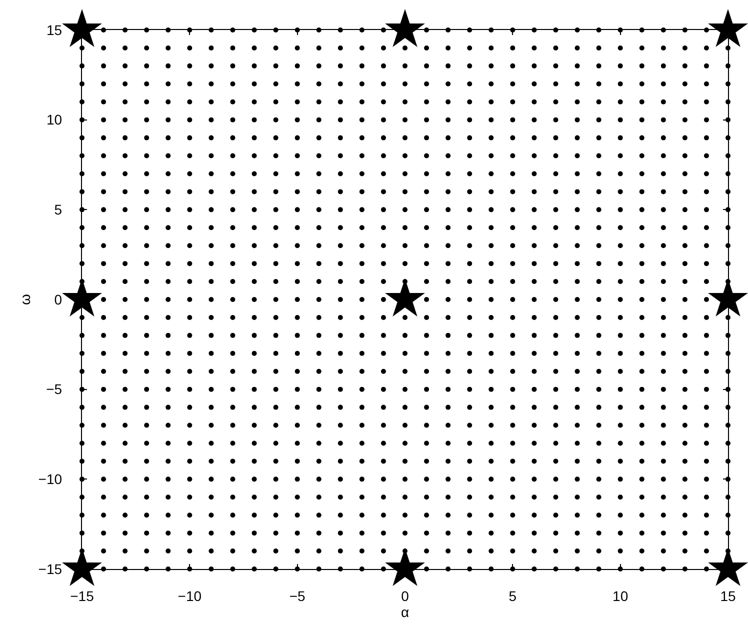  Describe the element at coordinates (297, 596) in the screenshot. I see `x-tick-label: −5` at that location.